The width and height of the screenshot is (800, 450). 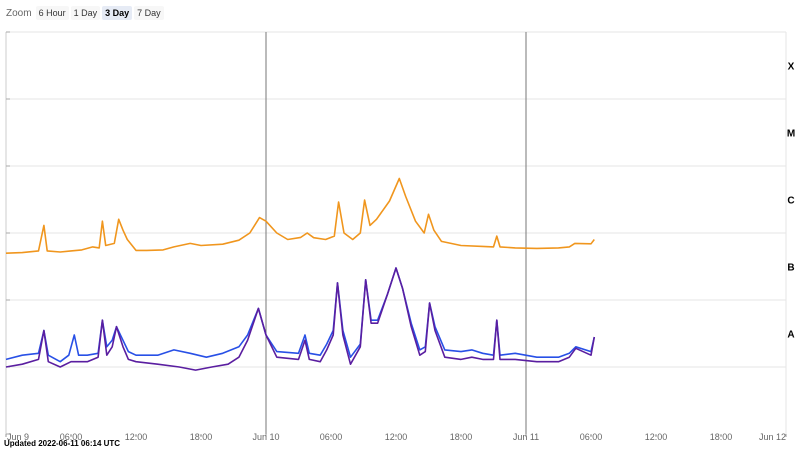 What do you see at coordinates (790, 268) in the screenshot?
I see `flare-class-label: B` at bounding box center [790, 268].